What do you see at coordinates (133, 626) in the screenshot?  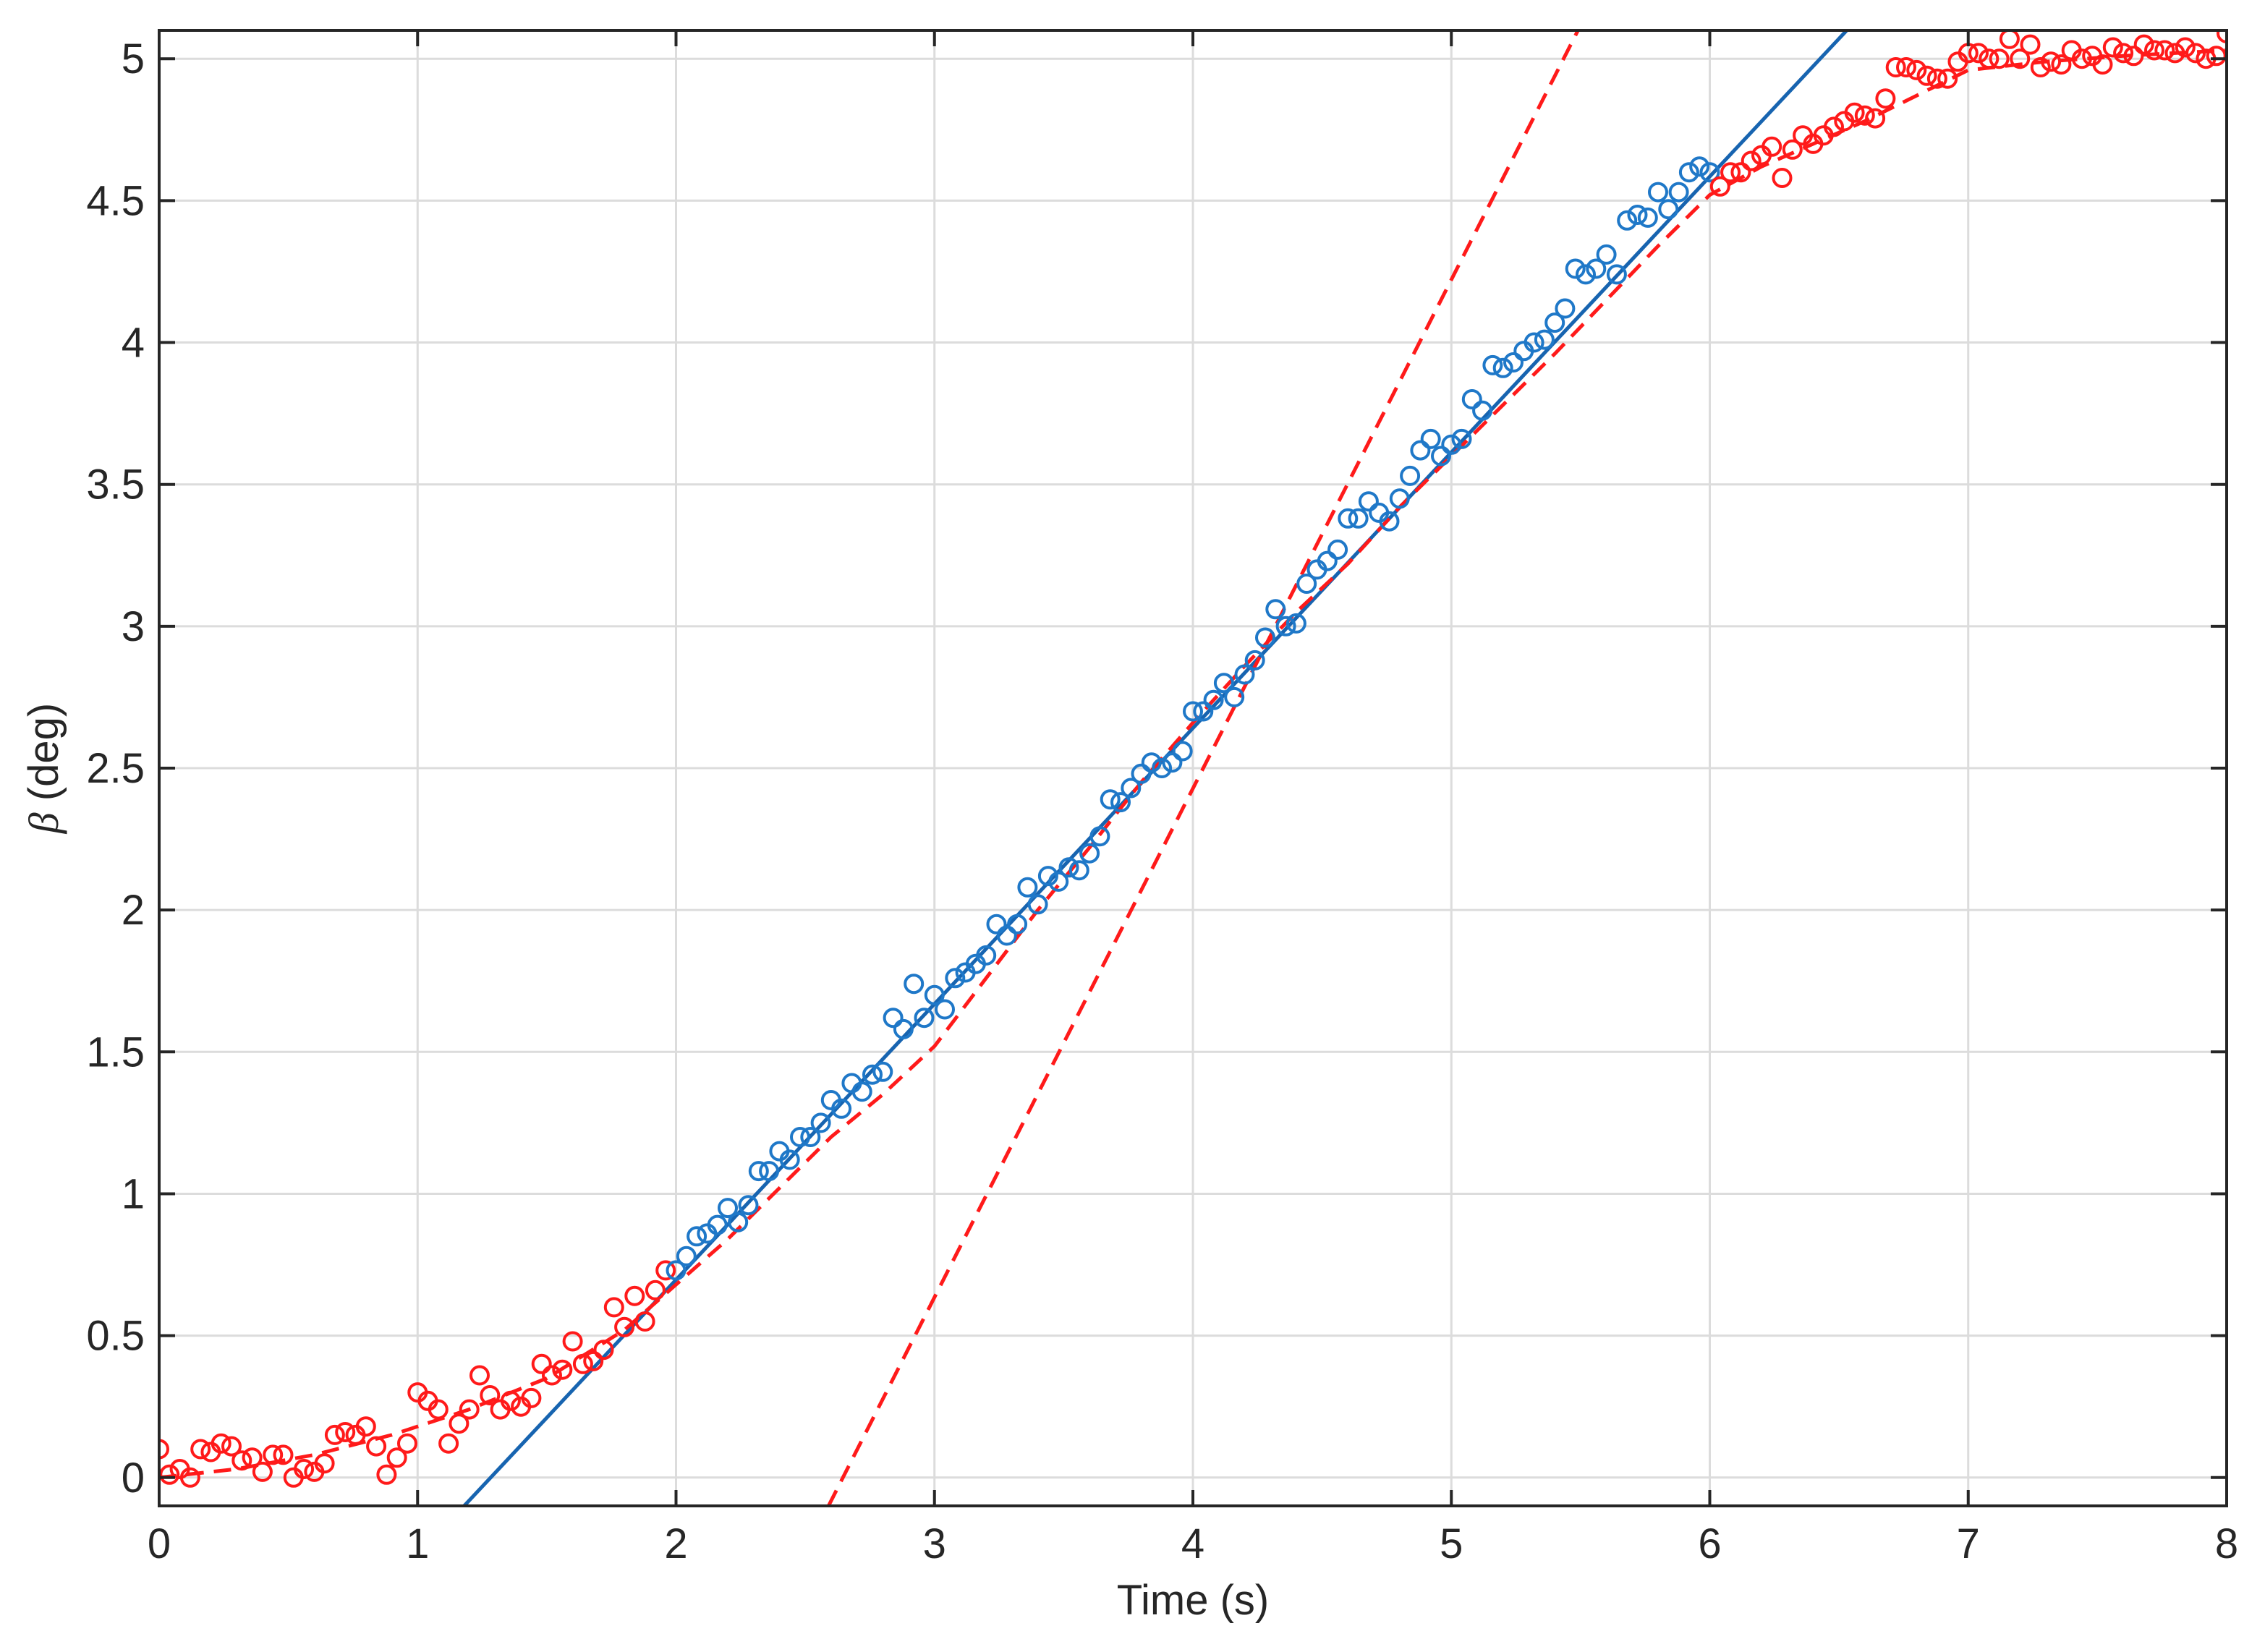 I see `y-tick-label: 3` at bounding box center [133, 626].